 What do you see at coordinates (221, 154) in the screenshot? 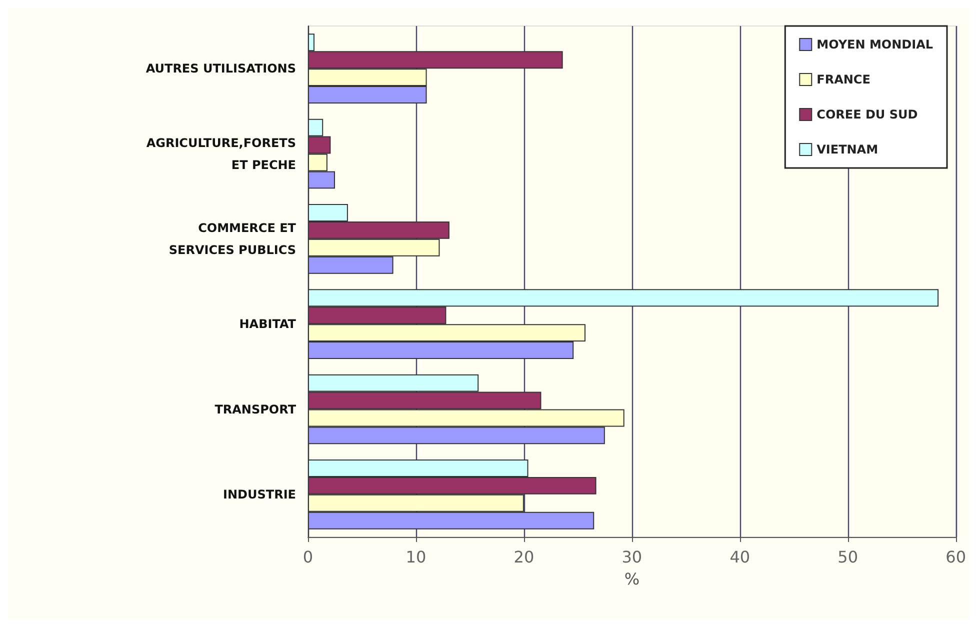
I see `y-tick-label: AGRICULTURE,FORETS ET PECHE` at bounding box center [221, 154].